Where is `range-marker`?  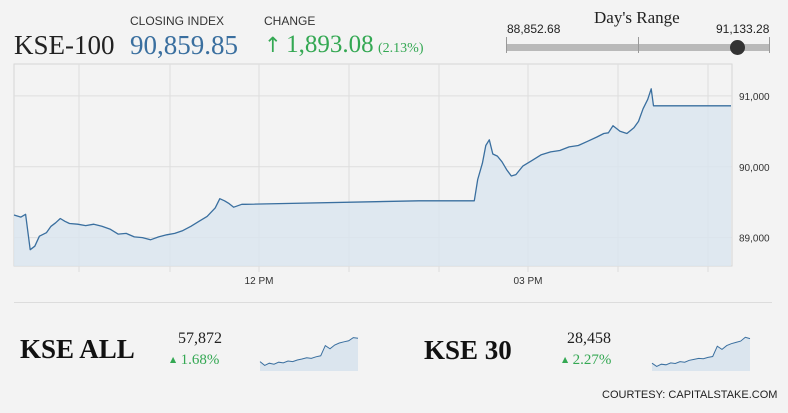
range-marker is located at coordinates (737, 47).